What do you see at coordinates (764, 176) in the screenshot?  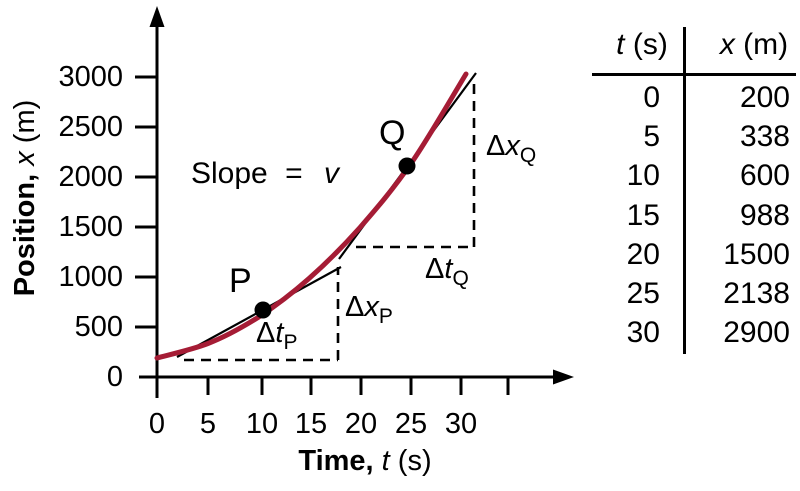 I see `table-cell-position: 600` at bounding box center [764, 176].